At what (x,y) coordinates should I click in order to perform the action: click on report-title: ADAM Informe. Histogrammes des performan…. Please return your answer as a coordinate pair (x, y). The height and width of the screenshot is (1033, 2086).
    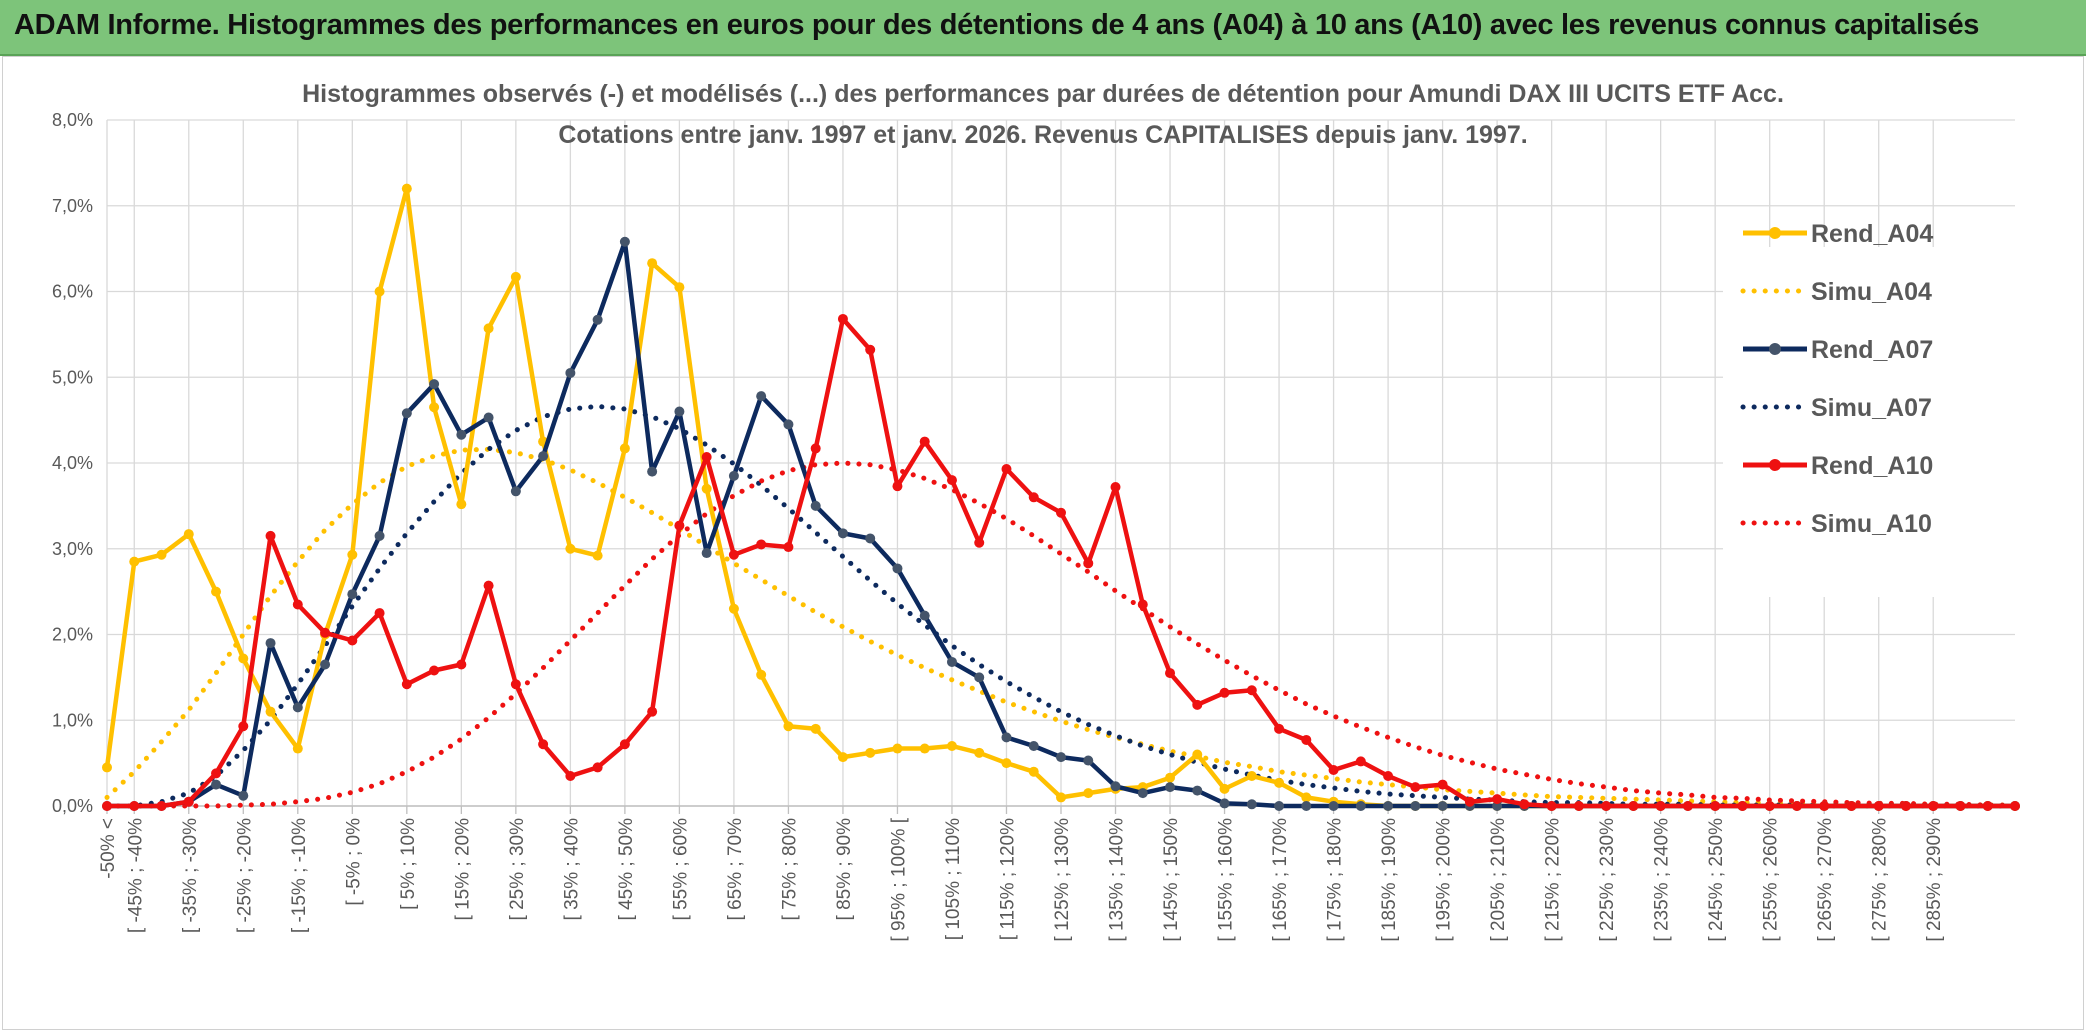
    Looking at the image, I should click on (997, 25).